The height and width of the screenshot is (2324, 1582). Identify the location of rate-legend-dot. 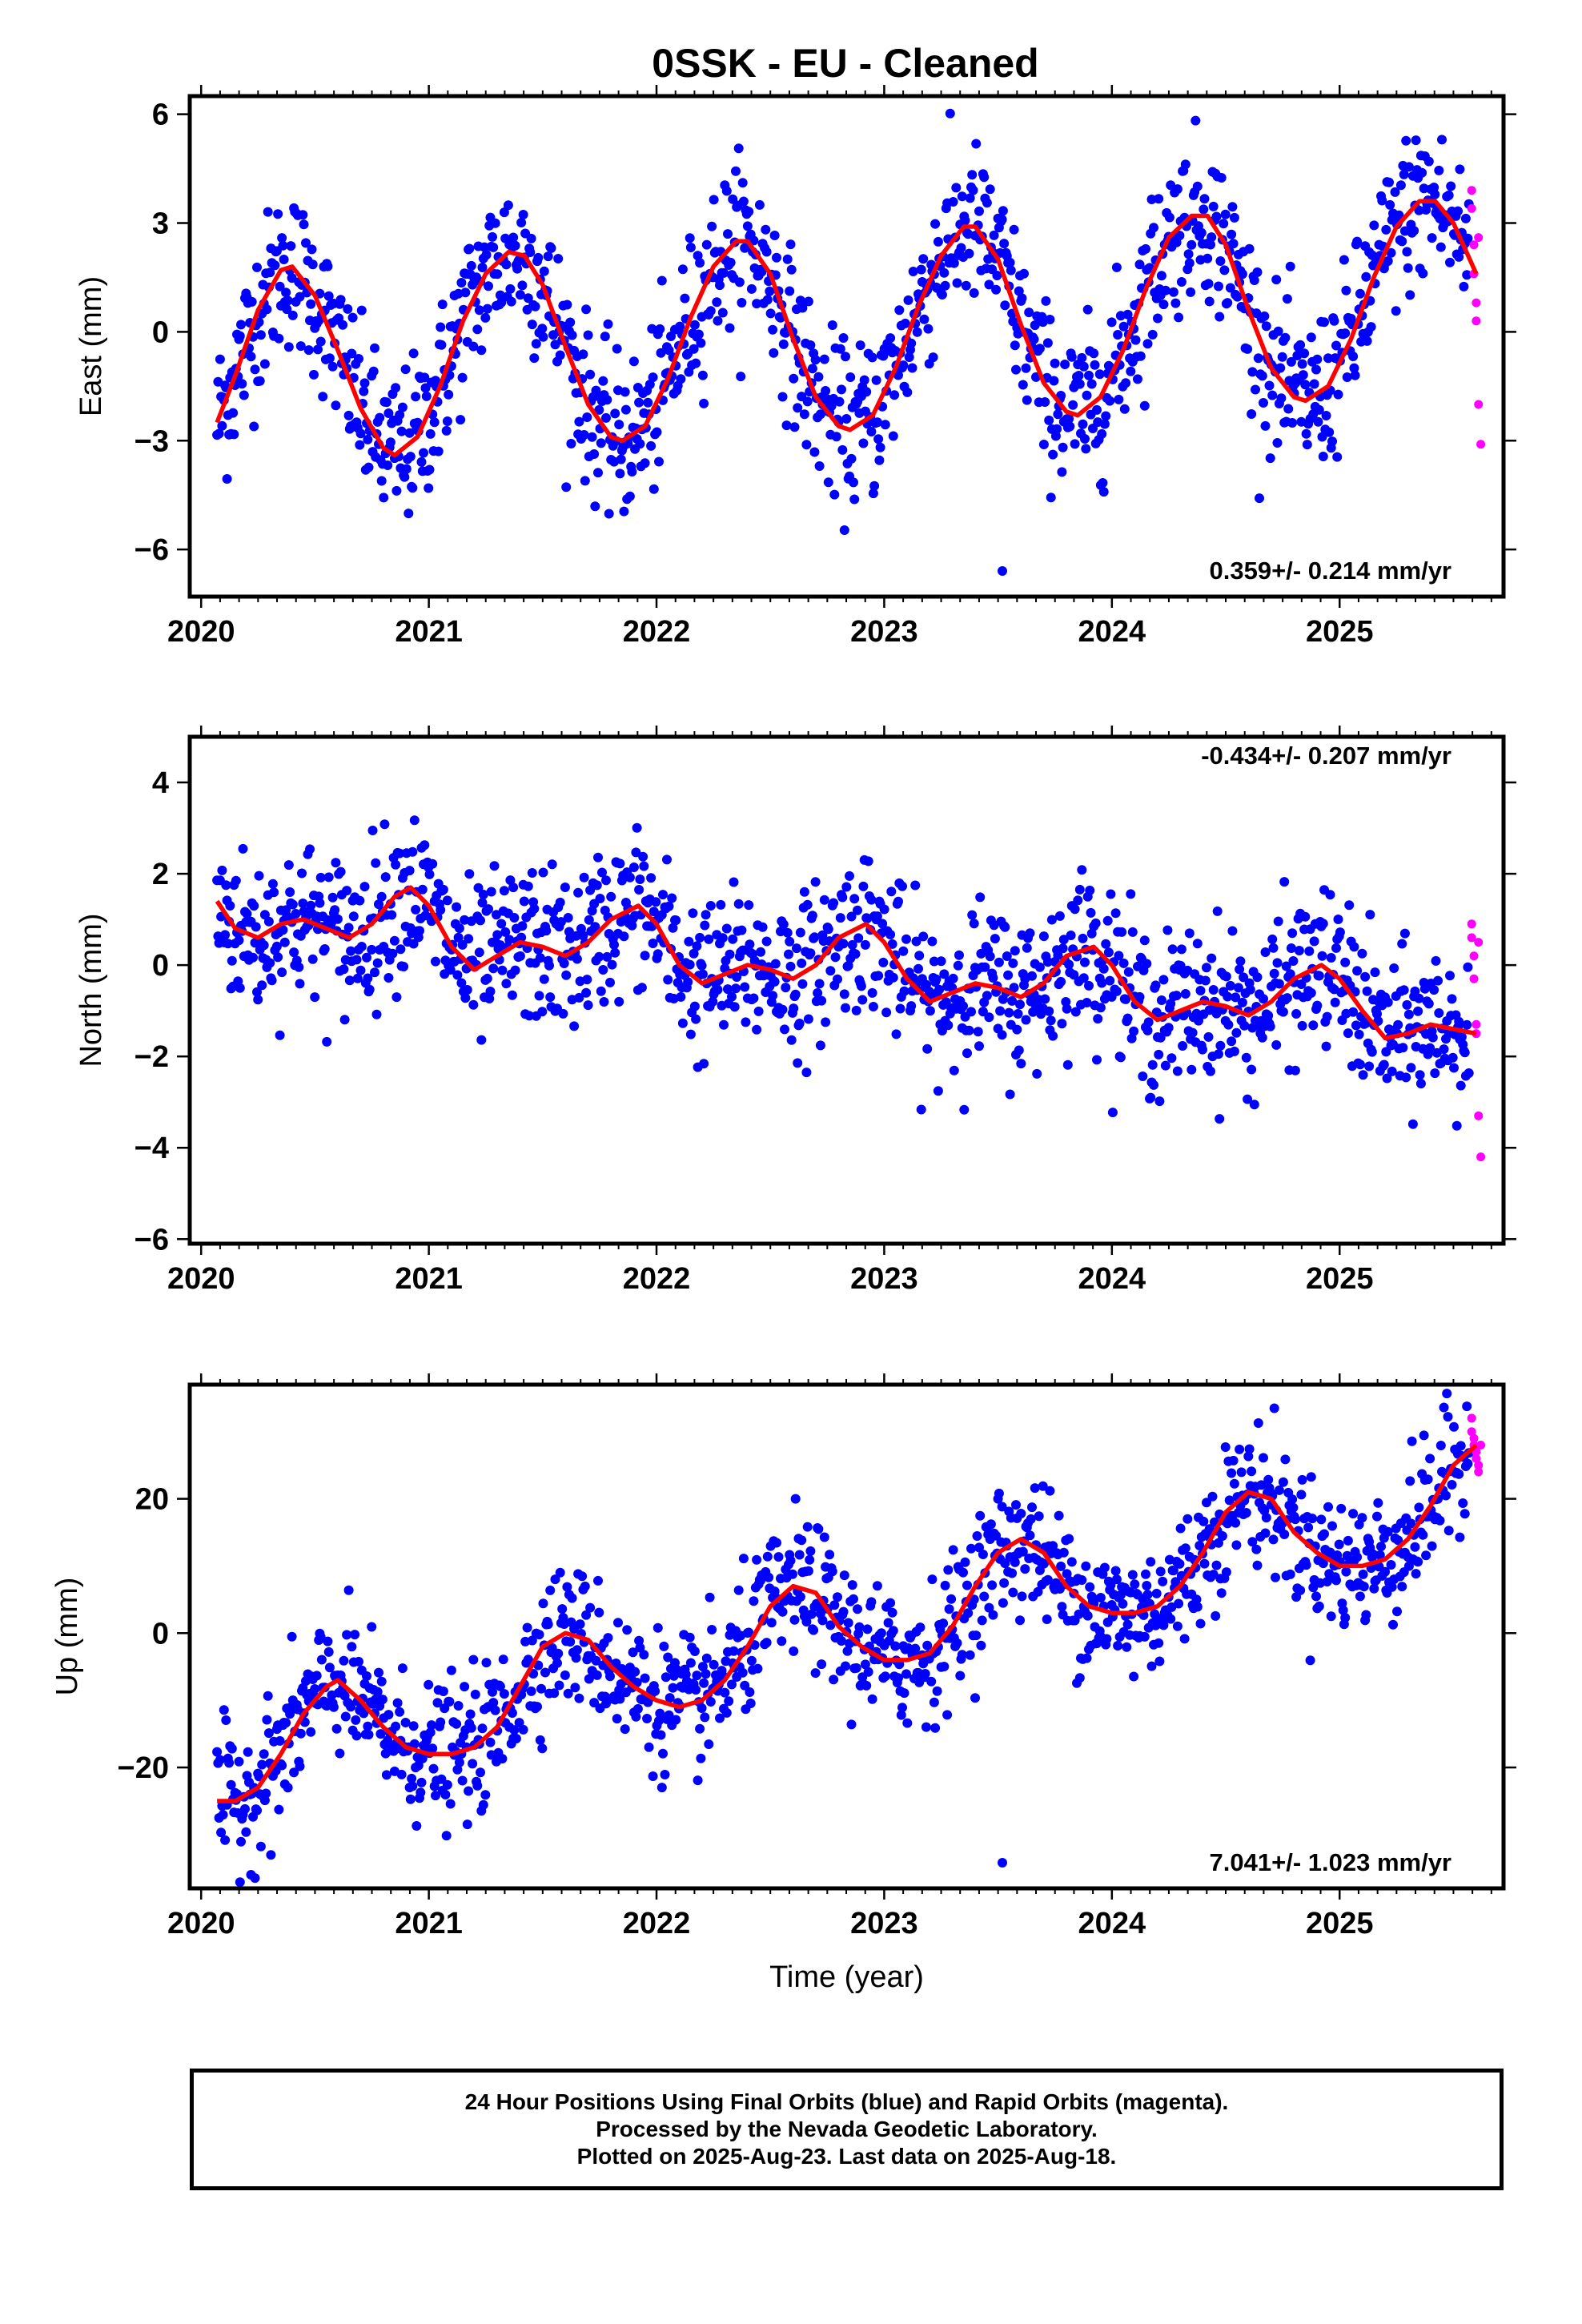
(1003, 571).